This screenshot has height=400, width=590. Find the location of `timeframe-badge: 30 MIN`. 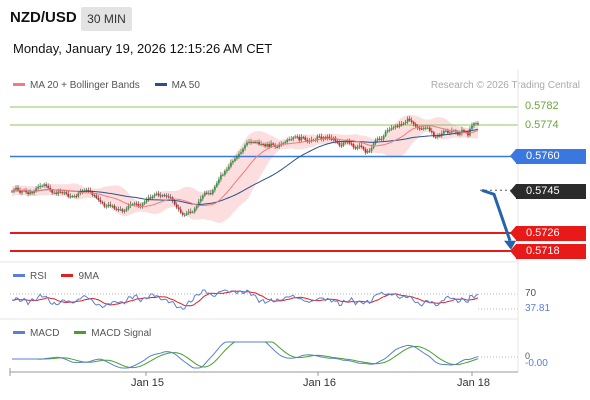

timeframe-badge: 30 MIN is located at coordinates (106, 19).